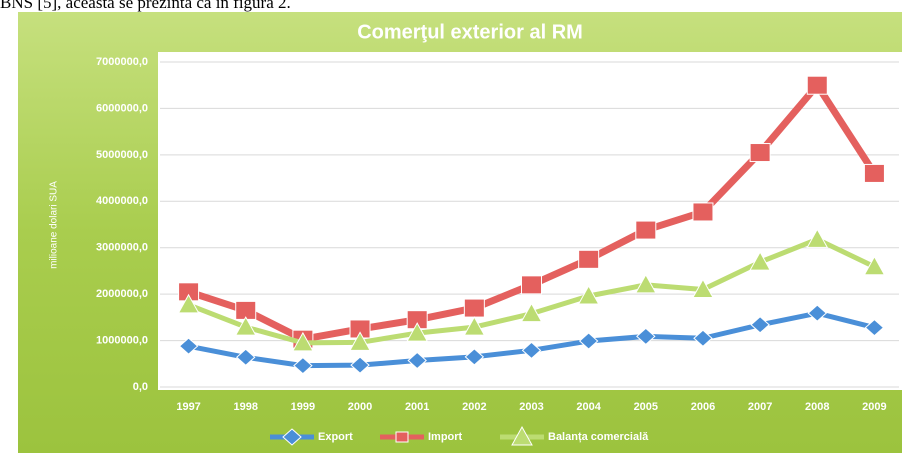  What do you see at coordinates (760, 407) in the screenshot?
I see `x-tick-label: 2007` at bounding box center [760, 407].